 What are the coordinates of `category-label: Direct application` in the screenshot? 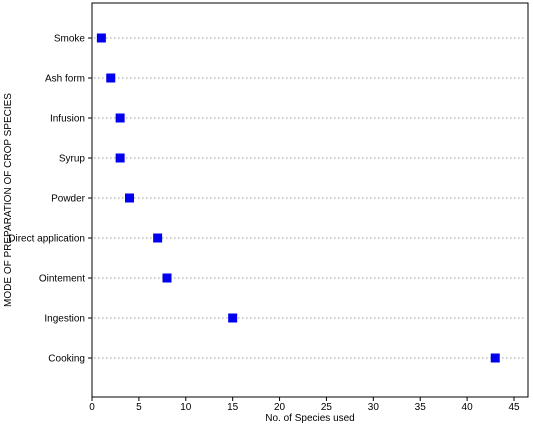 It's located at (46, 239).